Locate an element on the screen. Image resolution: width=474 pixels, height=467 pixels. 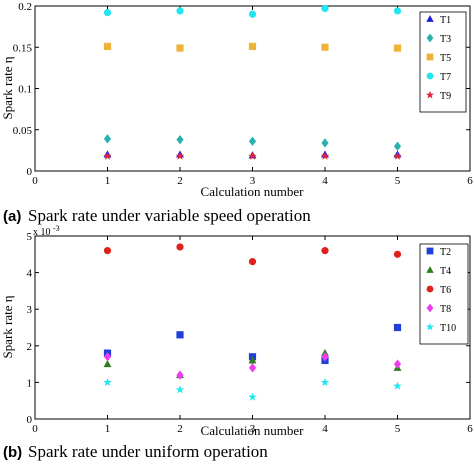
panel-b-legend-marker-t4 is located at coordinates (430, 269).